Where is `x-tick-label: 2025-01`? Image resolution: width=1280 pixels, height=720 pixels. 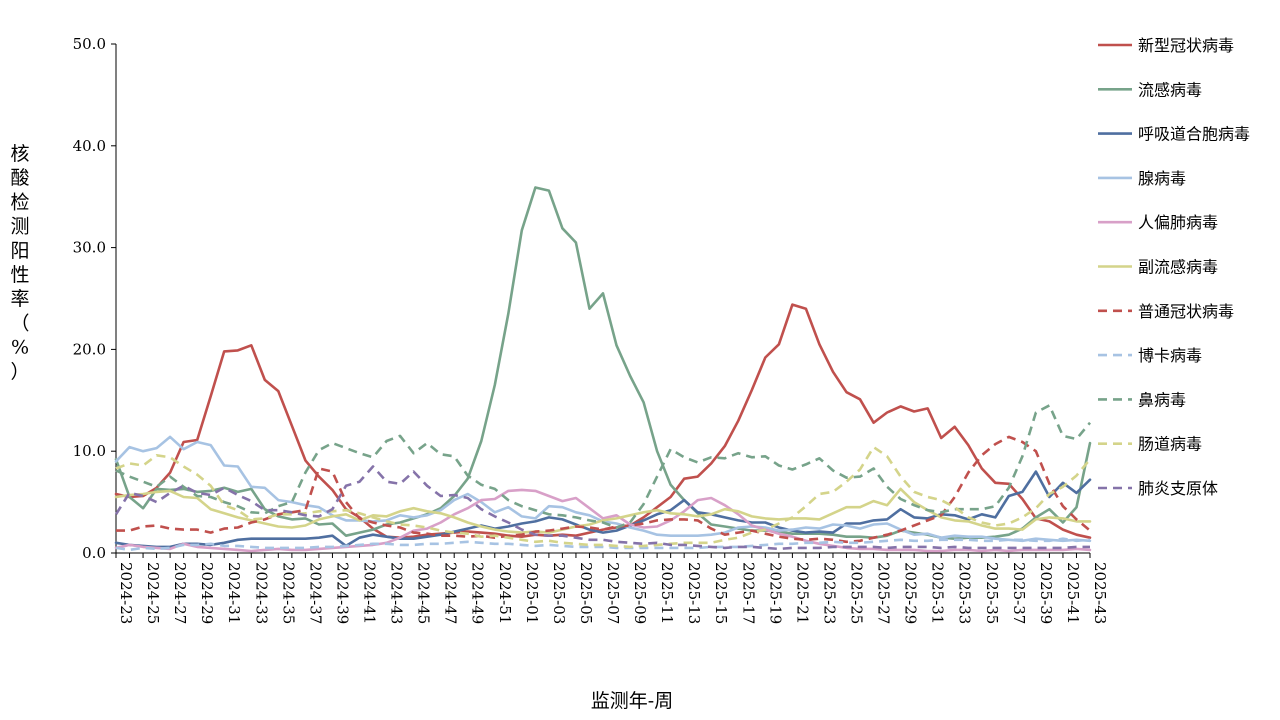
x-tick-label: 2025-01 is located at coordinates (532, 593).